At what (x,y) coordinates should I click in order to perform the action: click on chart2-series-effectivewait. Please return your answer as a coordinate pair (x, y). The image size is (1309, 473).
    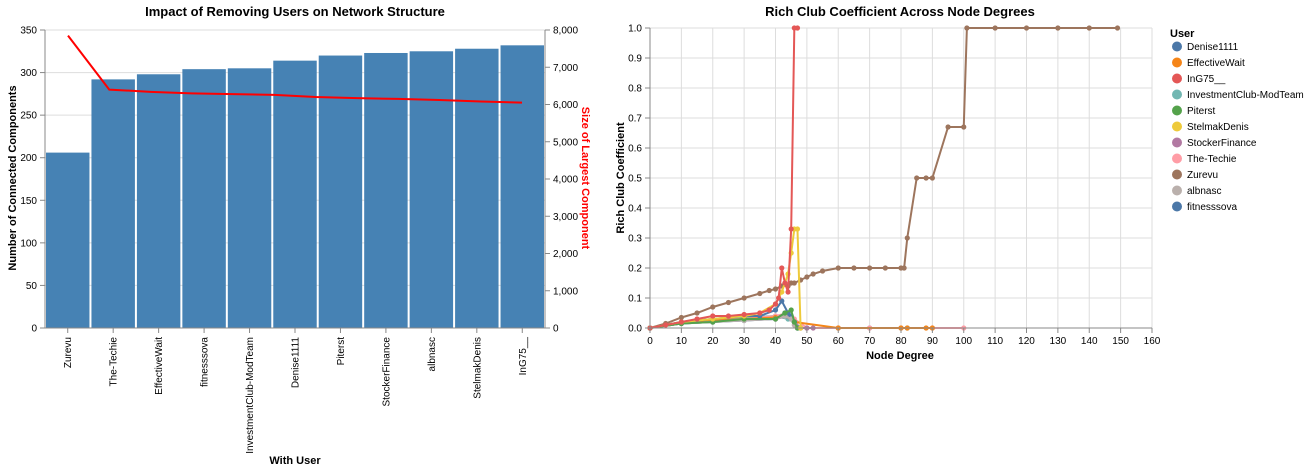
    Looking at the image, I should click on (791, 322).